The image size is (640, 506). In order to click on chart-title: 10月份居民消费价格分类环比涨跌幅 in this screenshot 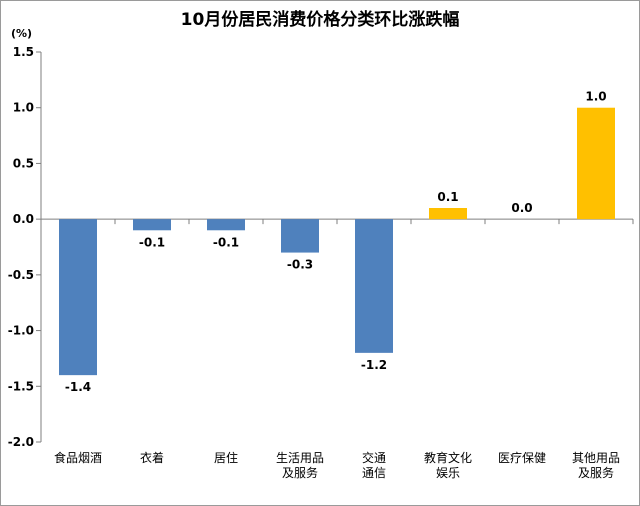, I will do `click(320, 19)`.